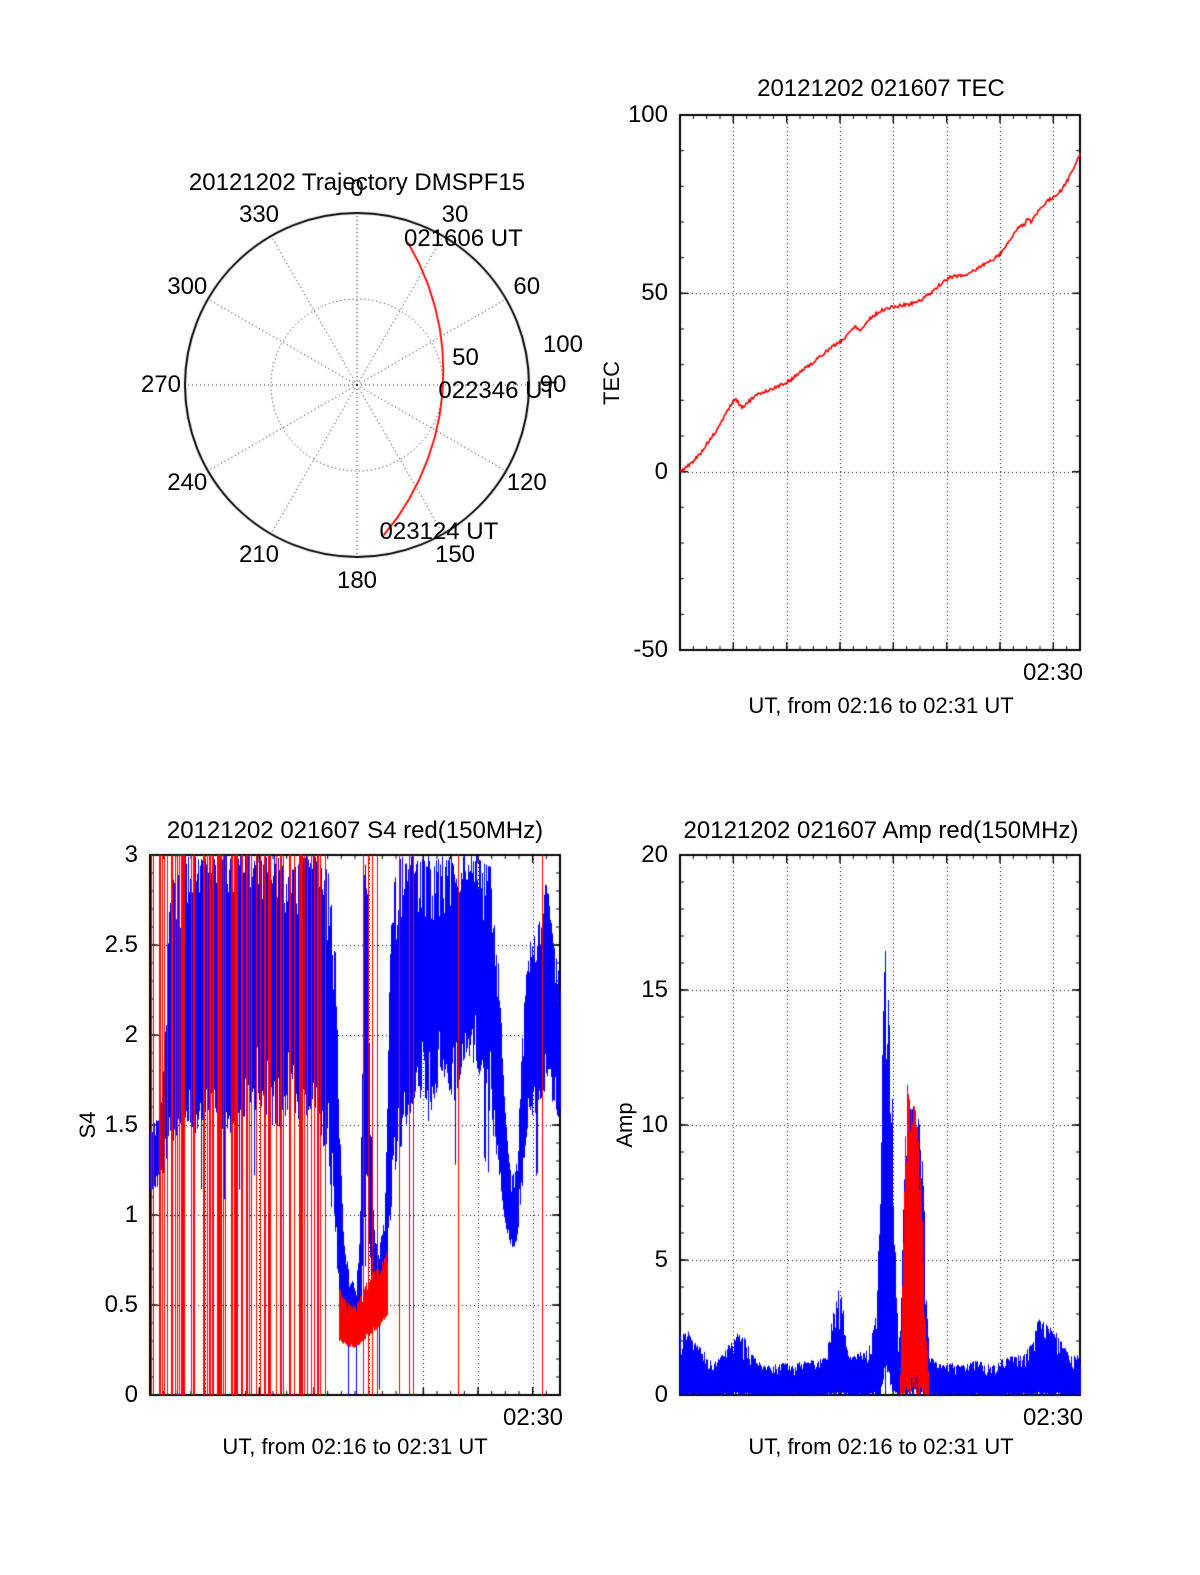 This screenshot has width=1200, height=1575. What do you see at coordinates (881, 88) in the screenshot?
I see `tec-plot-title: 20121202 021607 TEC` at bounding box center [881, 88].